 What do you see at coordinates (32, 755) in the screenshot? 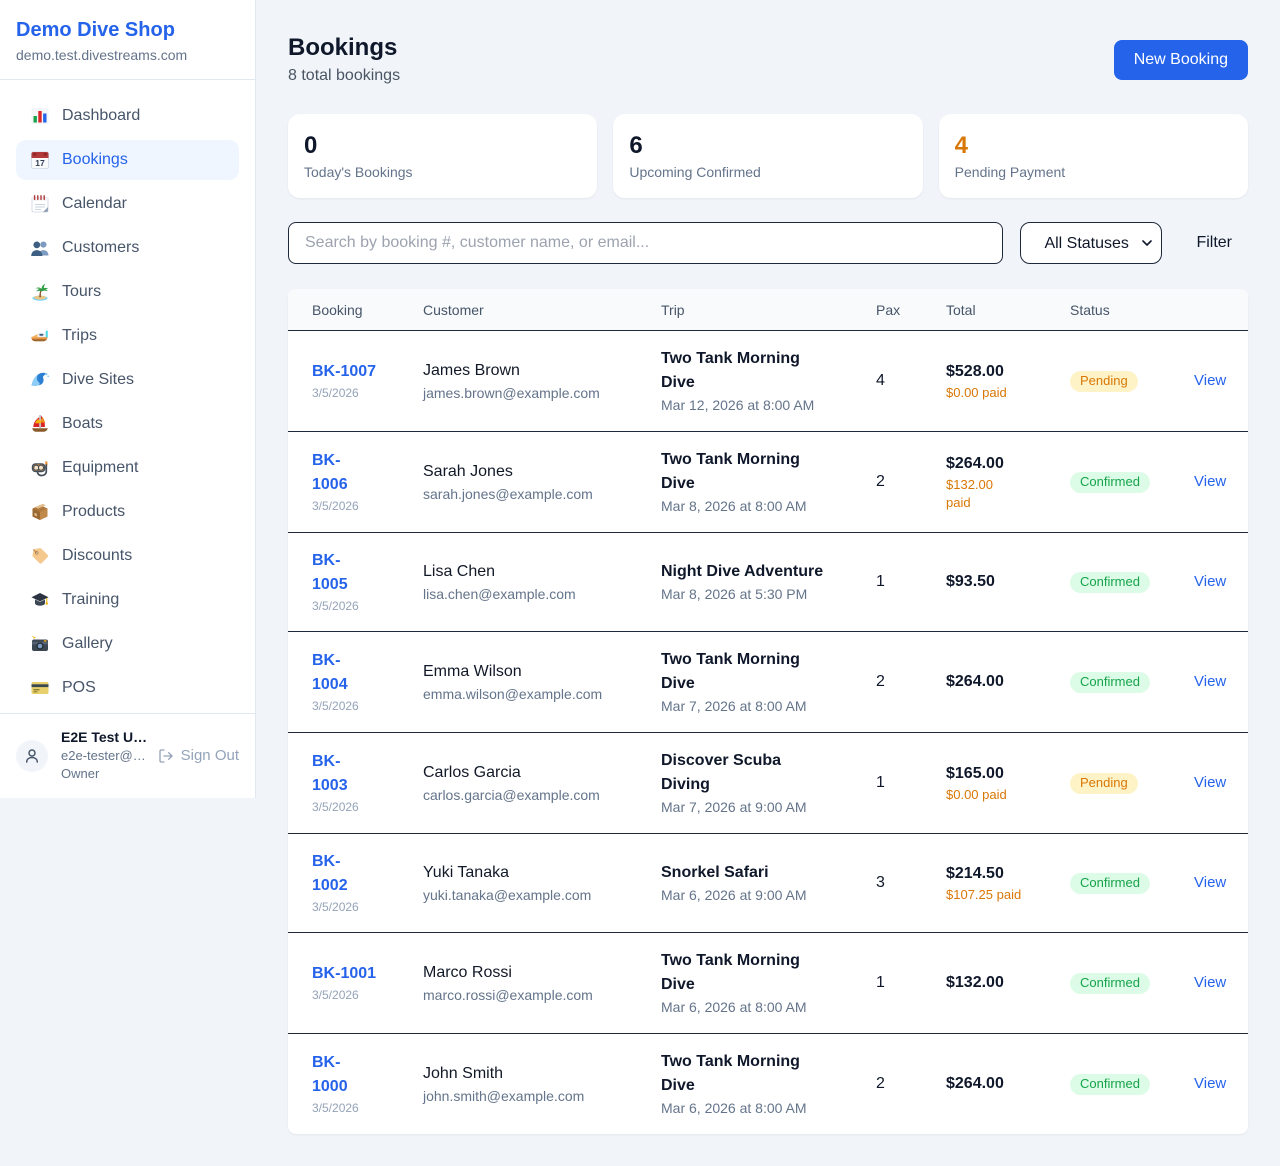
I see `avatar` at bounding box center [32, 755].